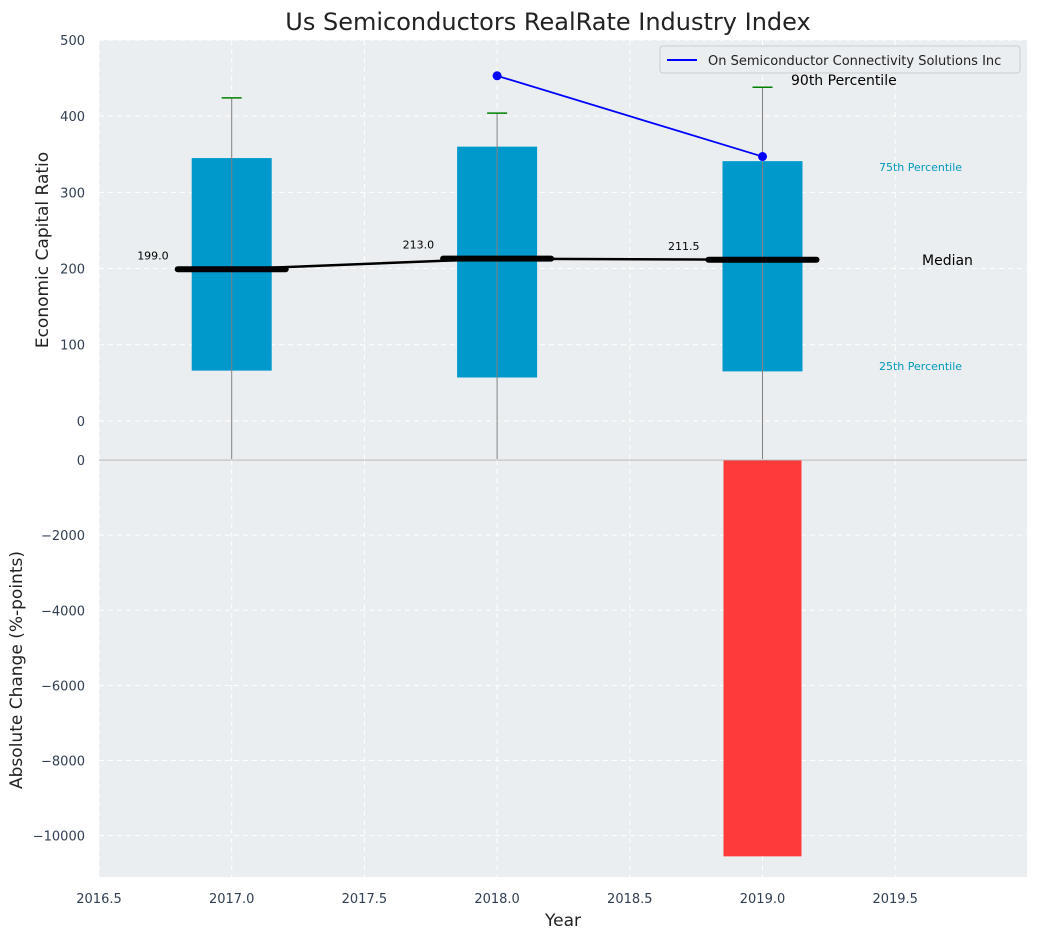 The image size is (1038, 940). I want to click on x-tick-label: 2017.5, so click(365, 899).